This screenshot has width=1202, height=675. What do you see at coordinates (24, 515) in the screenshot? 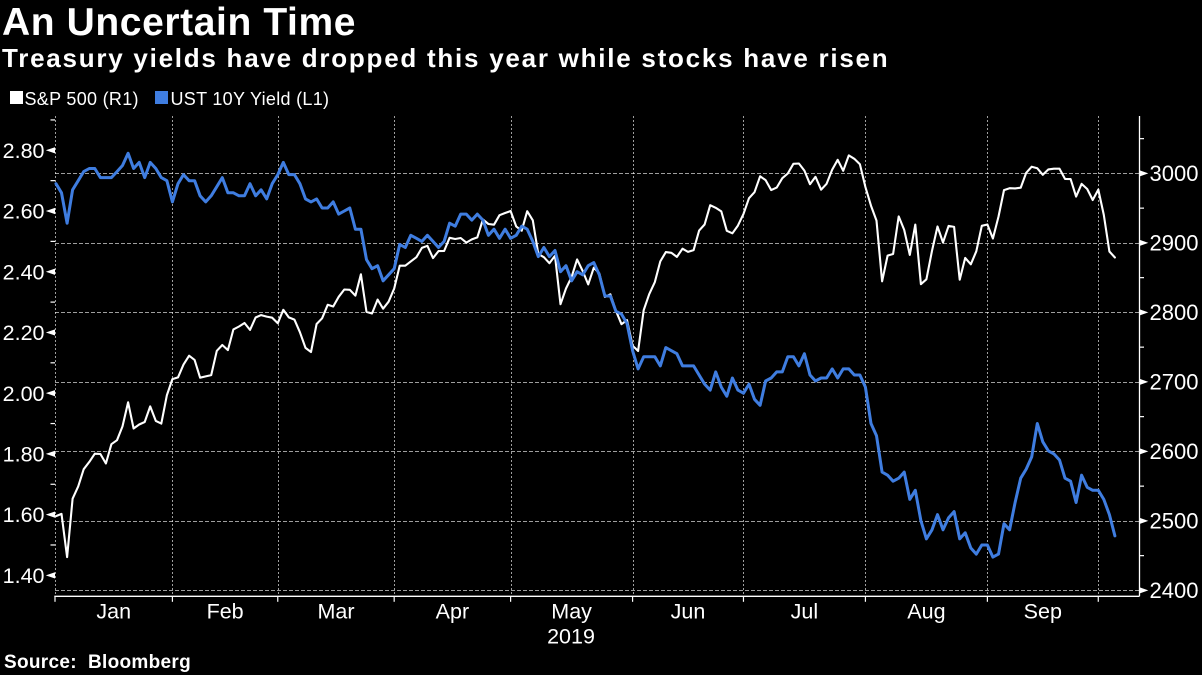
I see `svg-text: 1.60` at bounding box center [24, 515].